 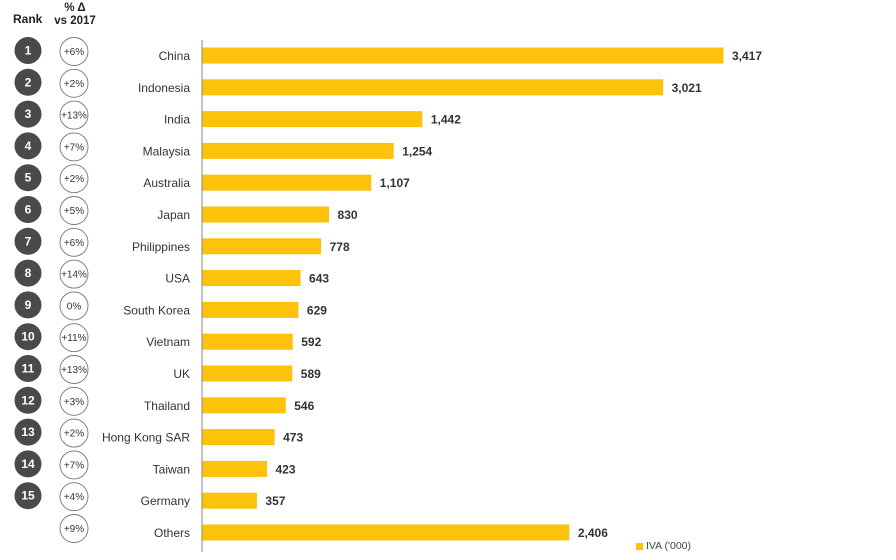 I want to click on category-label: China, so click(x=175, y=56).